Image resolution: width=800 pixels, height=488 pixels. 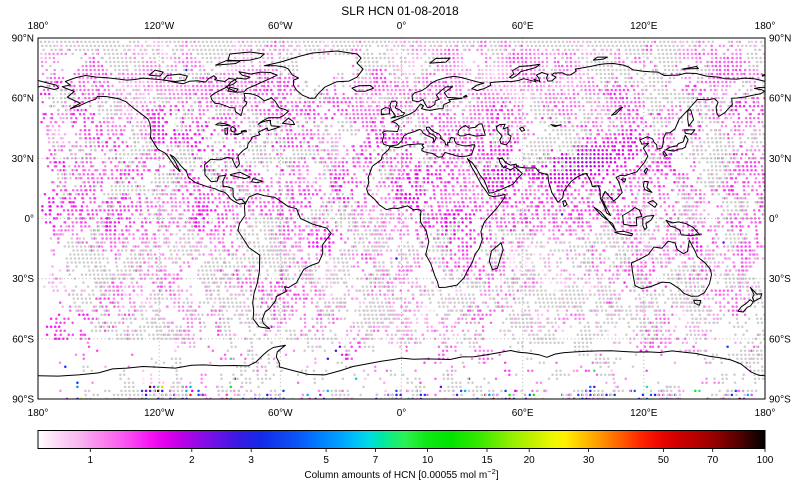 I want to click on svg-text: 50, so click(x=664, y=460).